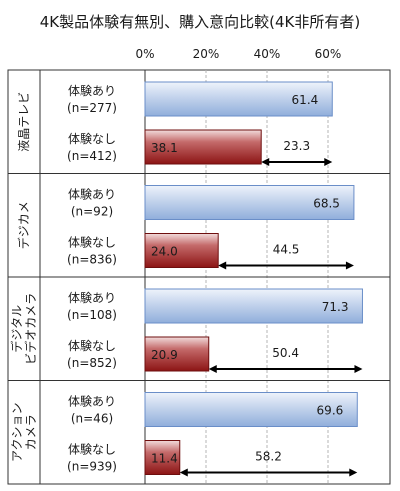 The height and width of the screenshot is (491, 400). Describe the element at coordinates (24, 432) in the screenshot. I see `category-label: アクションカメラ` at that location.